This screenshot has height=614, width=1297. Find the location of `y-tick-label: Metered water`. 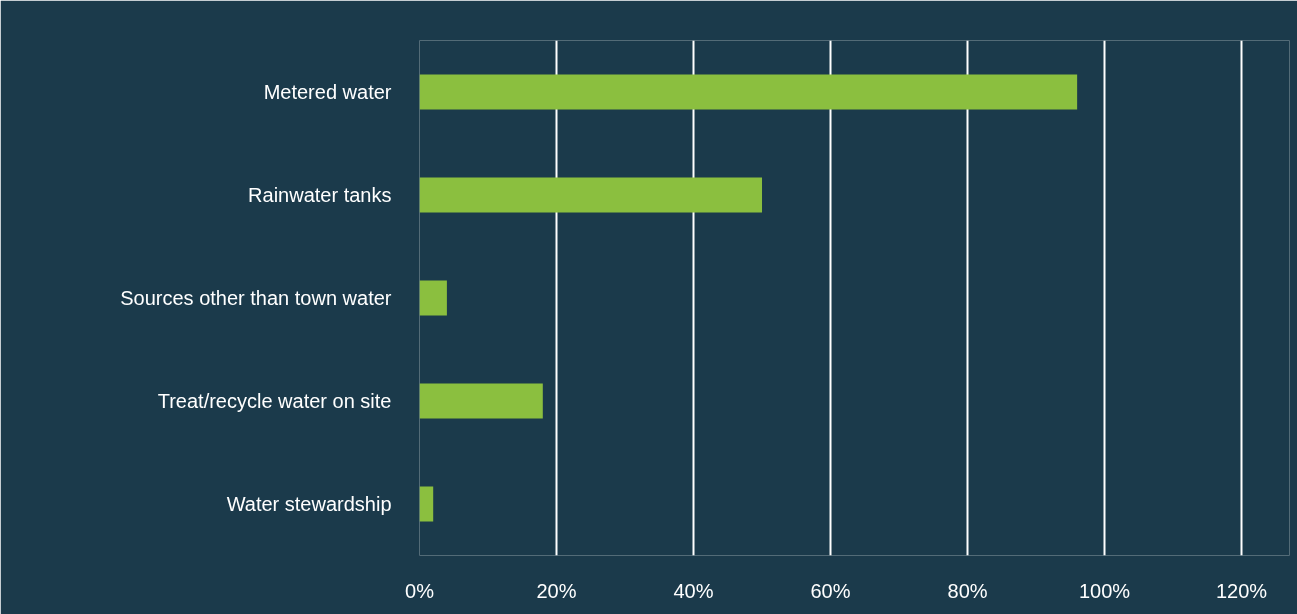

y-tick-label: Metered water is located at coordinates (327, 92).